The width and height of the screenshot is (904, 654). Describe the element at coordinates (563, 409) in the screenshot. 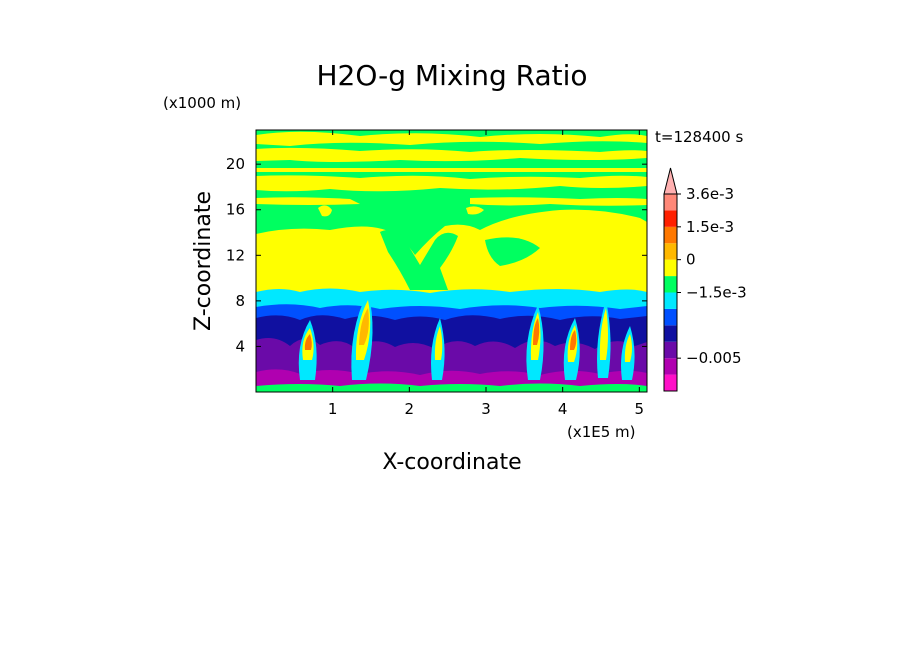

I see `x-tick-label: 4` at that location.